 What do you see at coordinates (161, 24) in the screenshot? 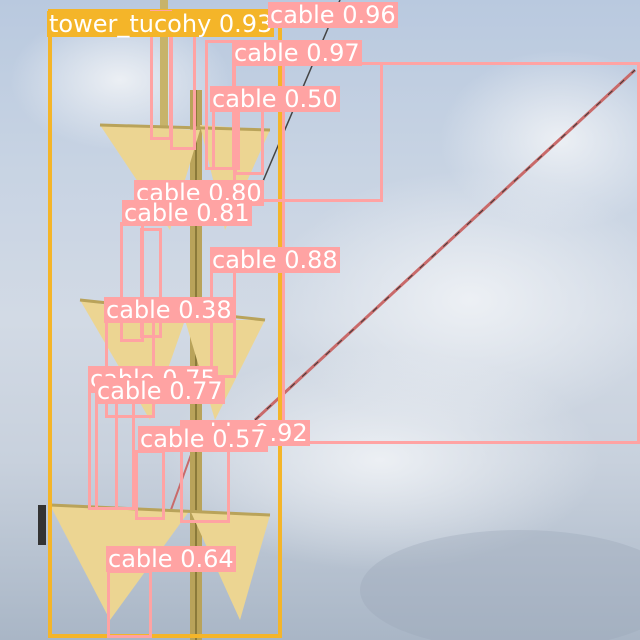
I see `tower-detection-label: tower_tucohy 0.93` at bounding box center [161, 24].